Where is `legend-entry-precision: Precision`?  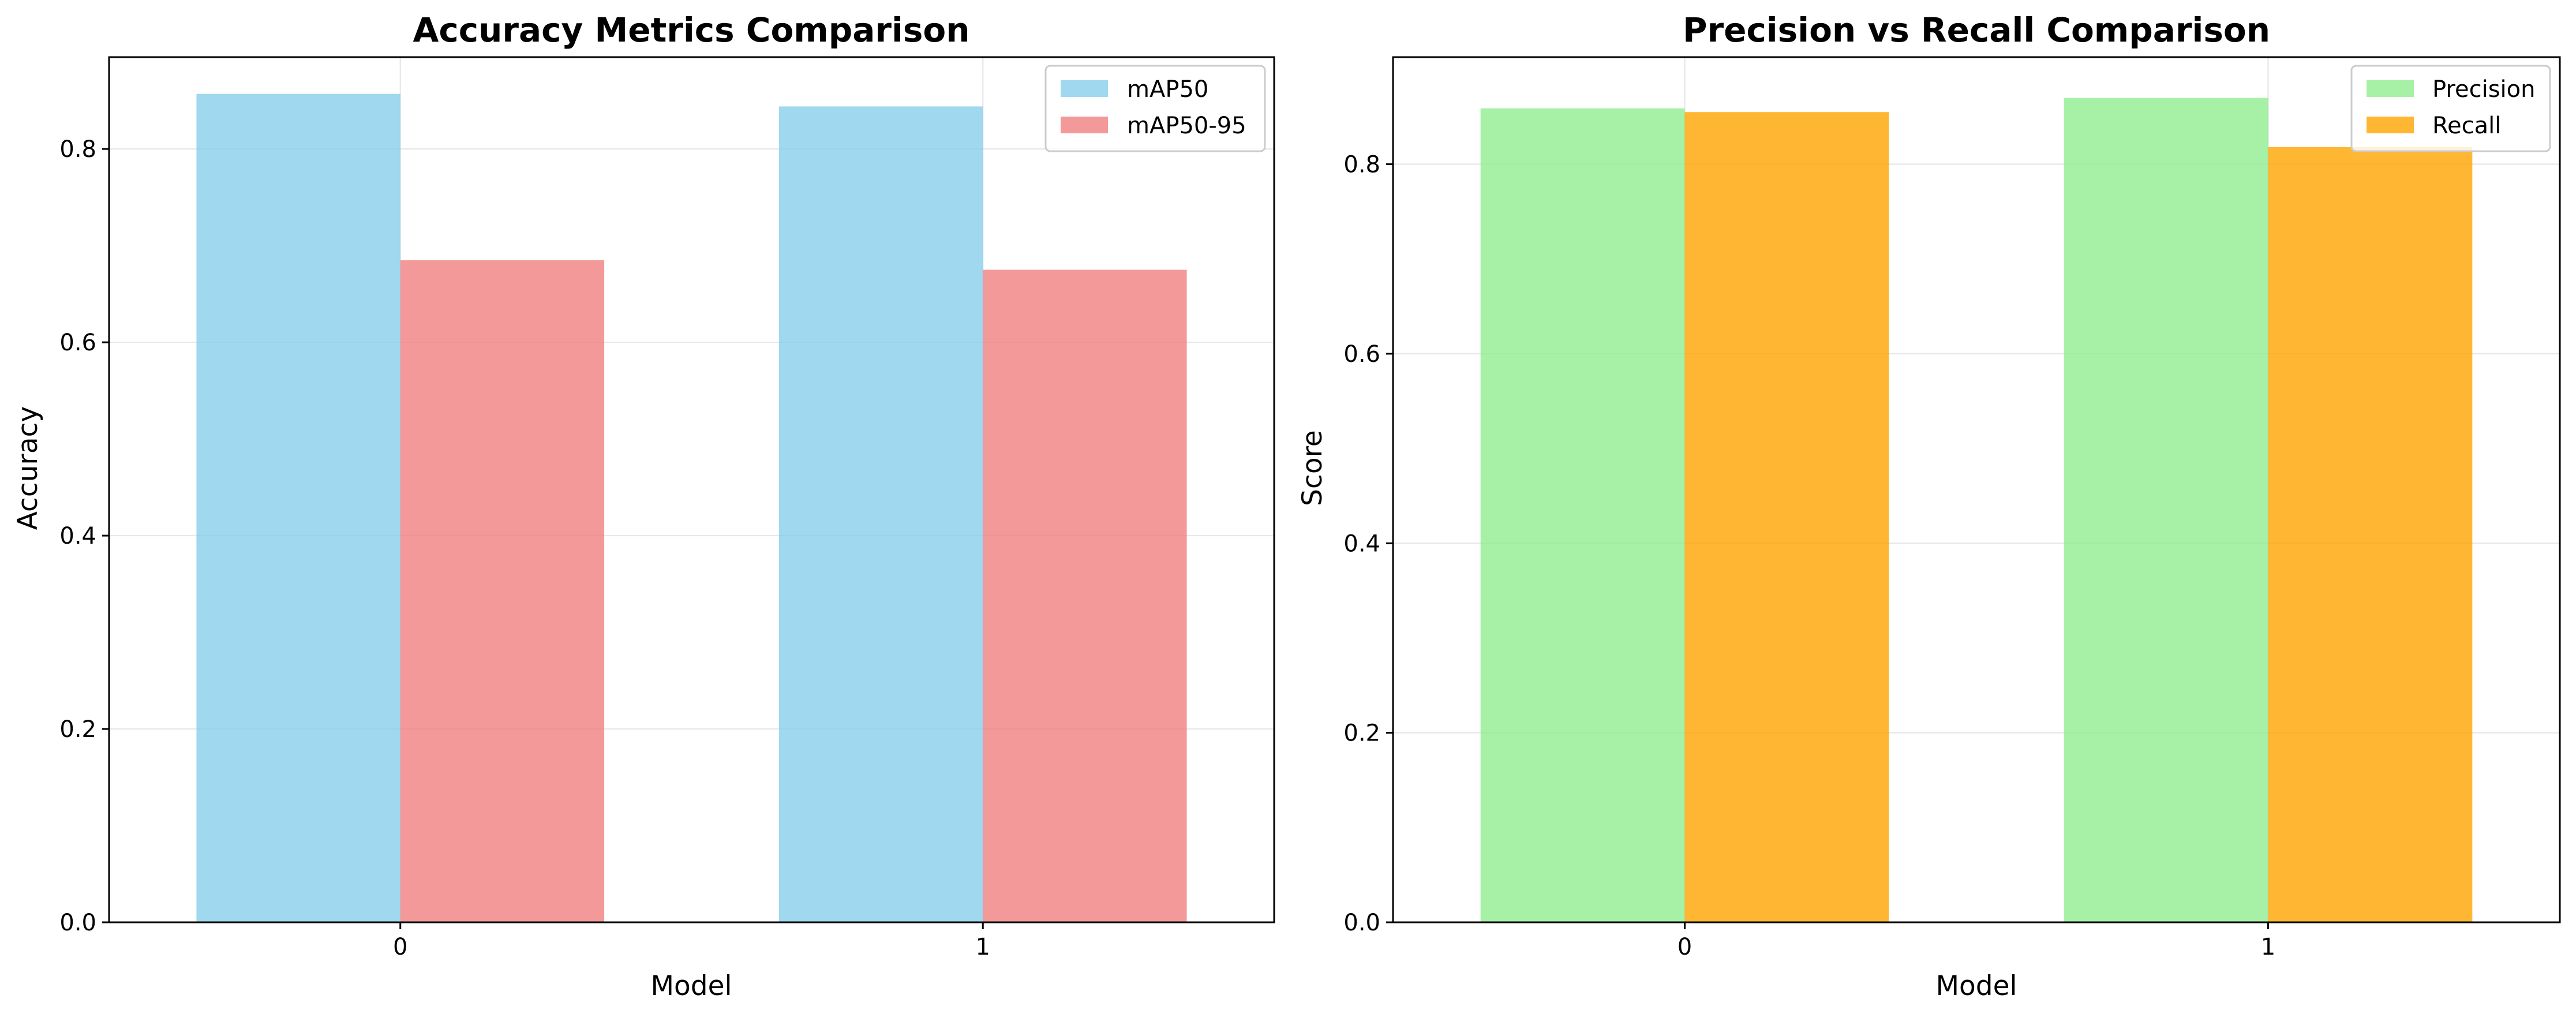
legend-entry-precision: Precision is located at coordinates (2483, 89).